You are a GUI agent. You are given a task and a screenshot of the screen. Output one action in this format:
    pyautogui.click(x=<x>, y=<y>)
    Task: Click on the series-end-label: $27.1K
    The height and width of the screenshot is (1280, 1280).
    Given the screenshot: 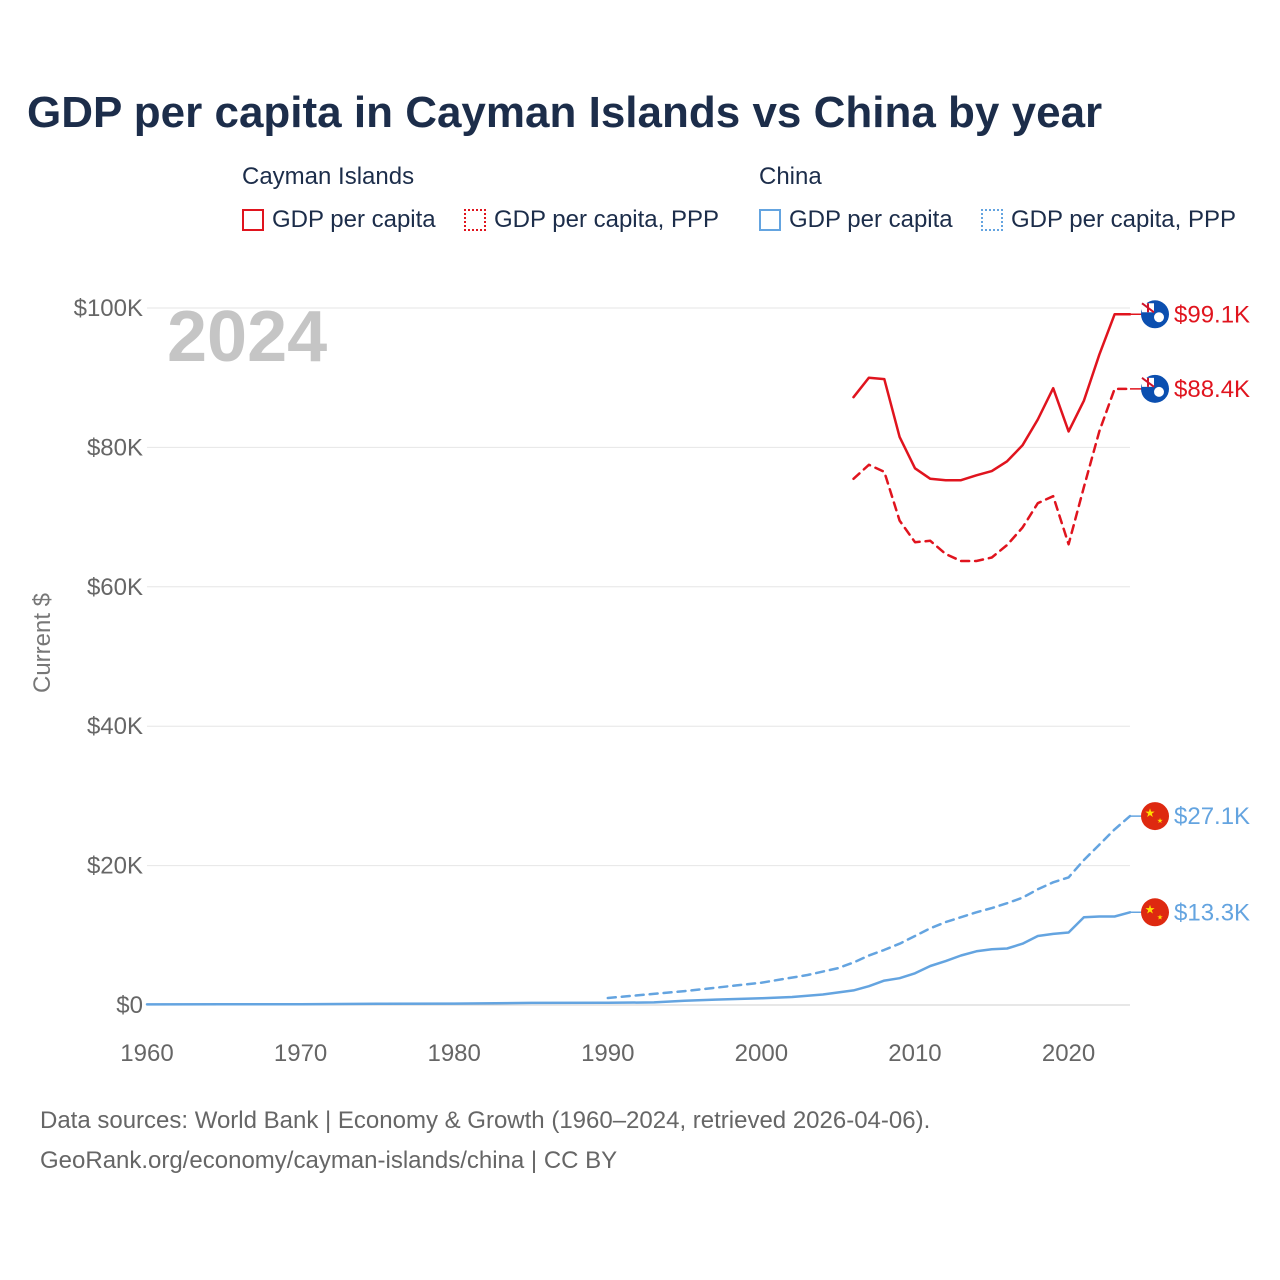 What is the action you would take?
    pyautogui.click(x=1212, y=816)
    